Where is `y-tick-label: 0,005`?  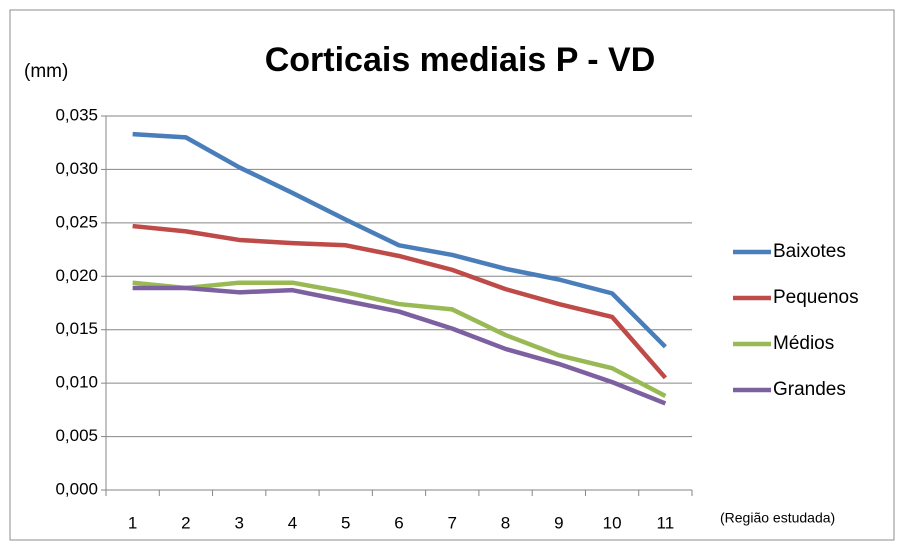
y-tick-label: 0,005 is located at coordinates (76, 435).